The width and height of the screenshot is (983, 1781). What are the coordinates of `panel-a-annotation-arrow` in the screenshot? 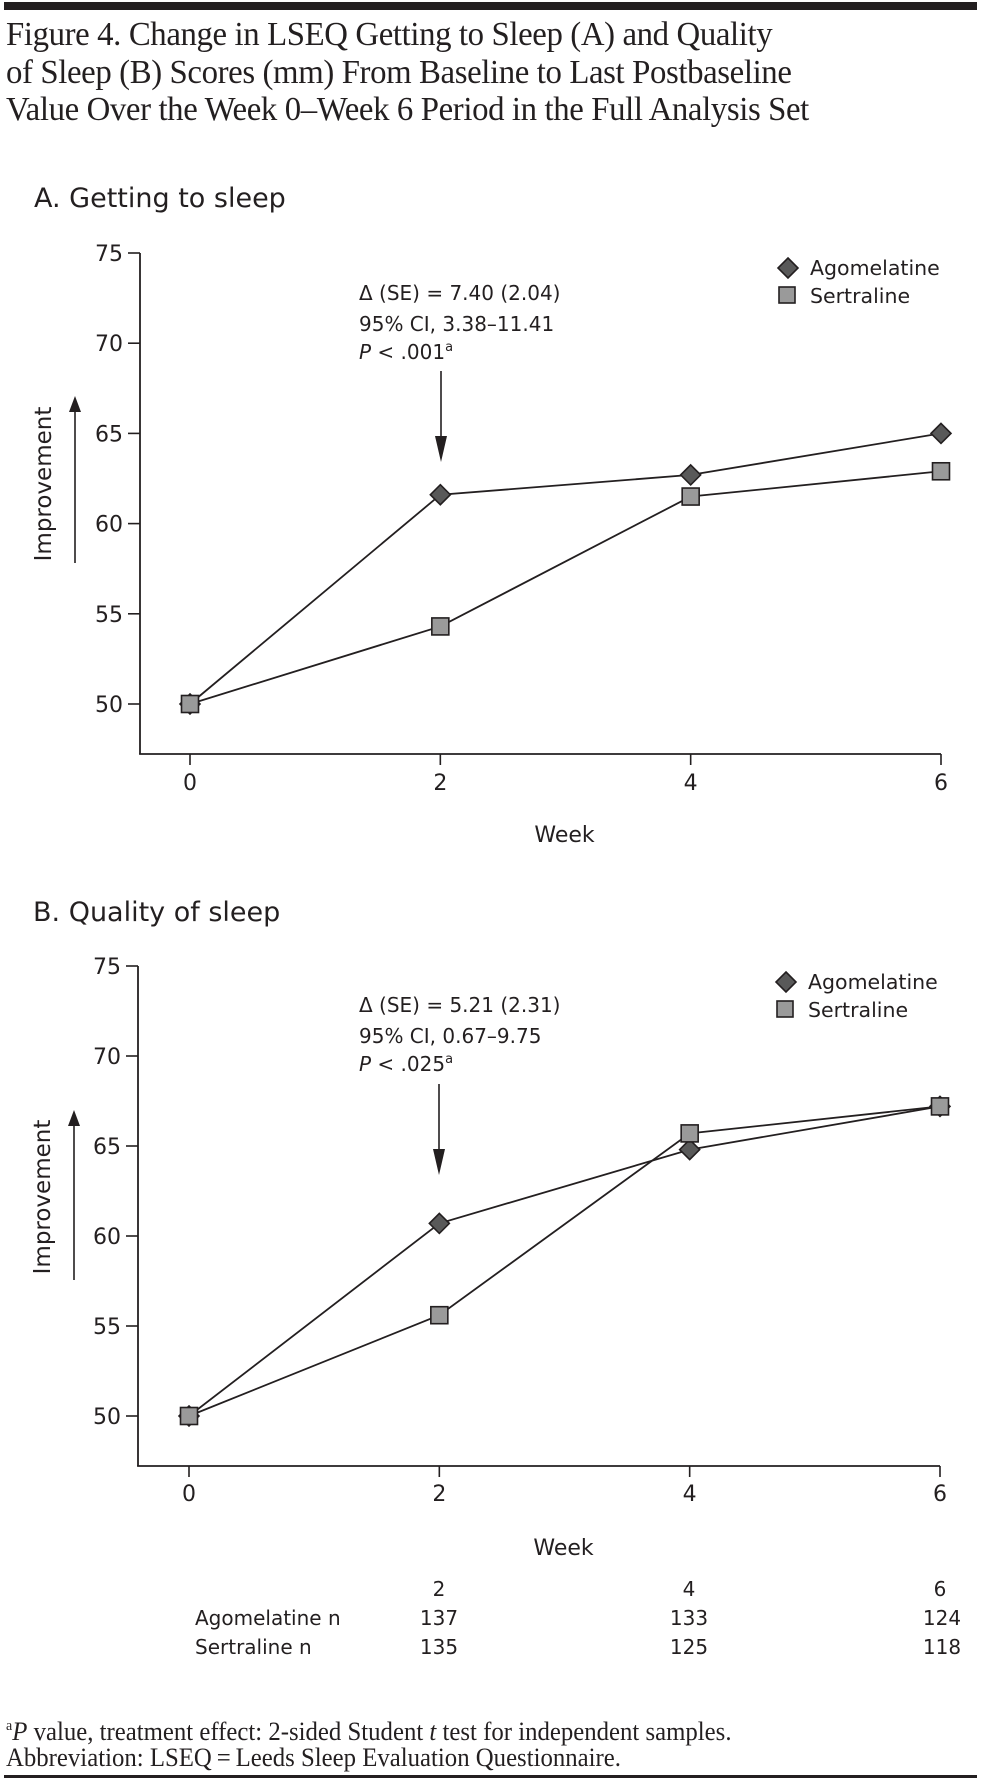 It's located at (441, 416).